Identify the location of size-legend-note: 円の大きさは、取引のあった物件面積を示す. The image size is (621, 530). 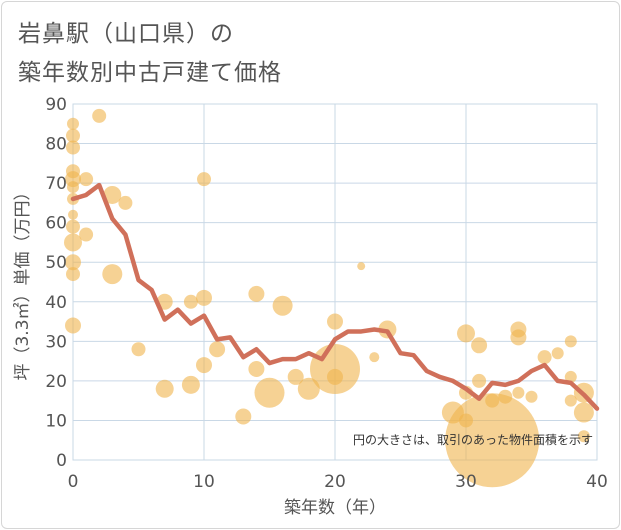
(473, 439).